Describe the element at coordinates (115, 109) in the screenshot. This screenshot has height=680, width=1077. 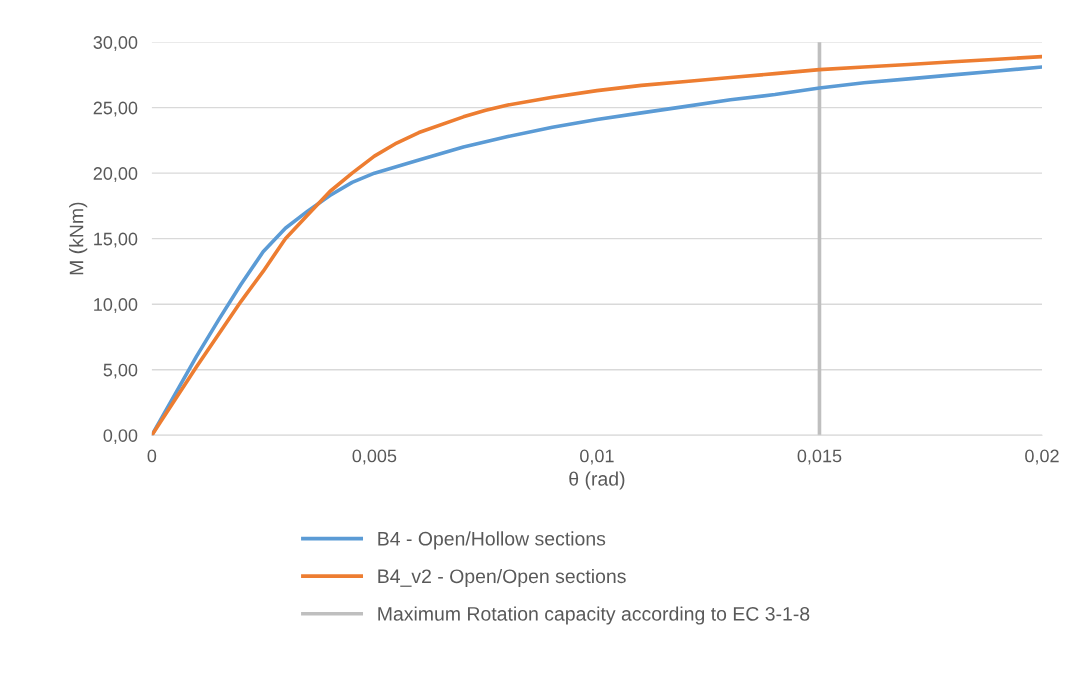
I see `y-tick-label: 25,00` at that location.